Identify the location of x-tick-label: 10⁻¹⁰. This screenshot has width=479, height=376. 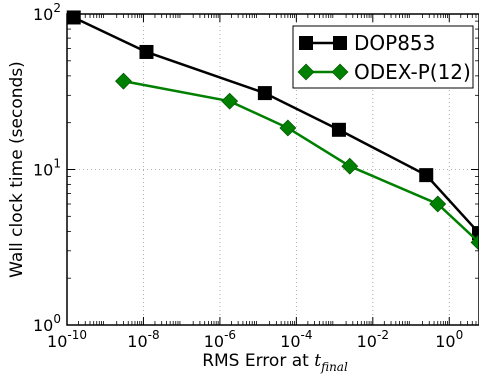
(67, 339).